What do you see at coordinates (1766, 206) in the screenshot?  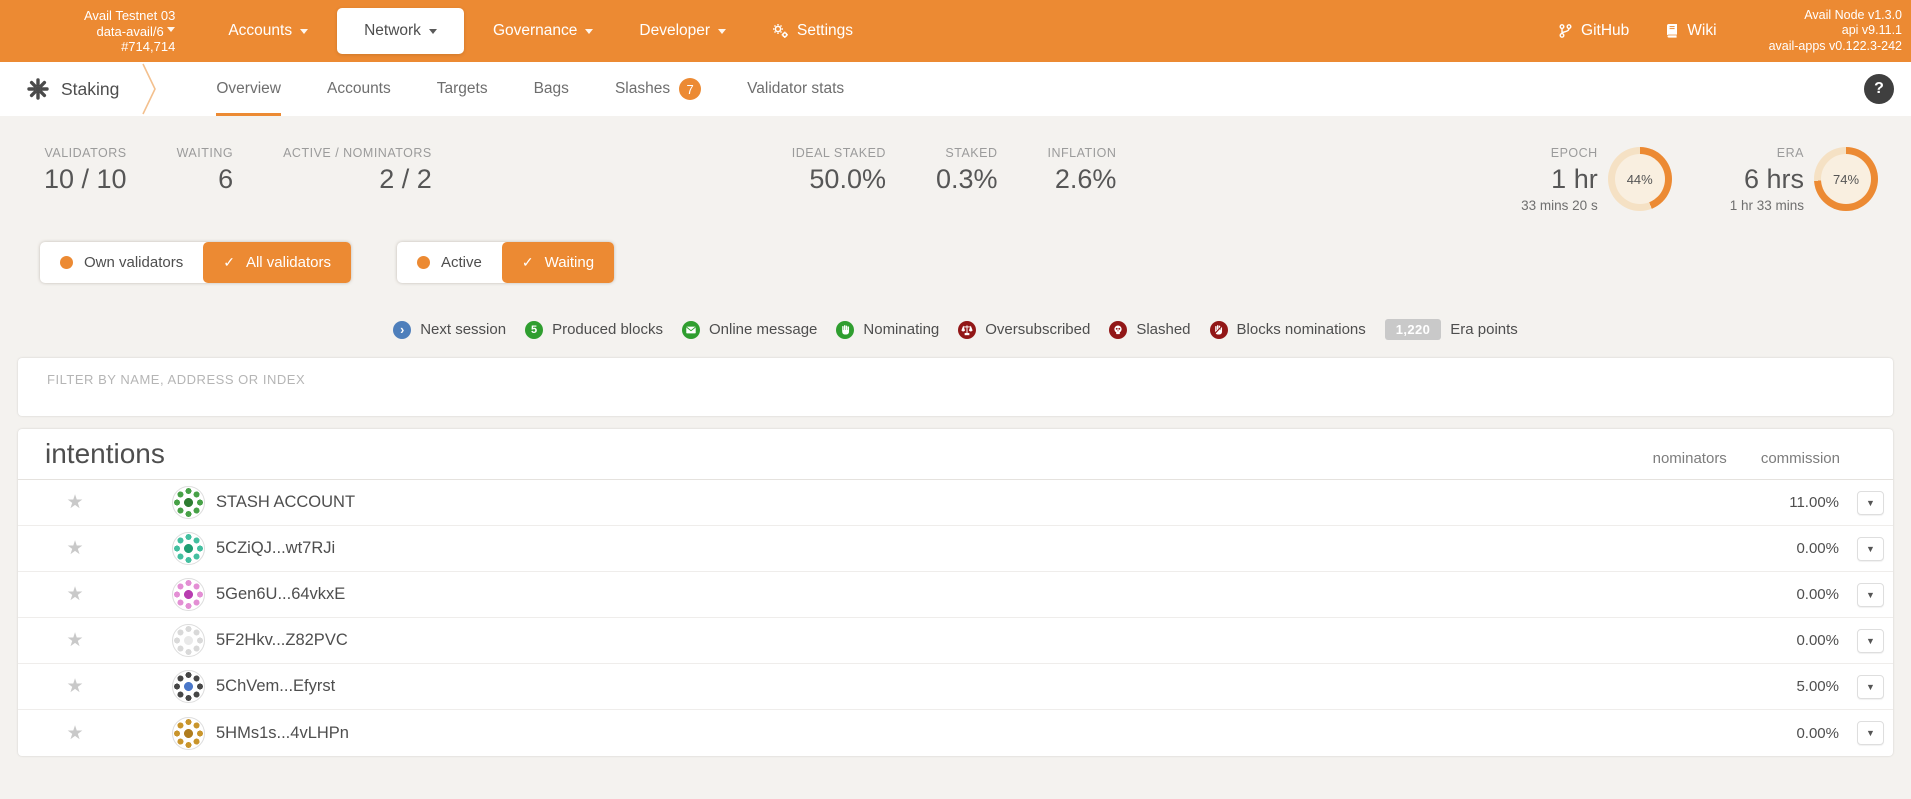 I see `era-remaining: 1 hr 33 mins` at bounding box center [1766, 206].